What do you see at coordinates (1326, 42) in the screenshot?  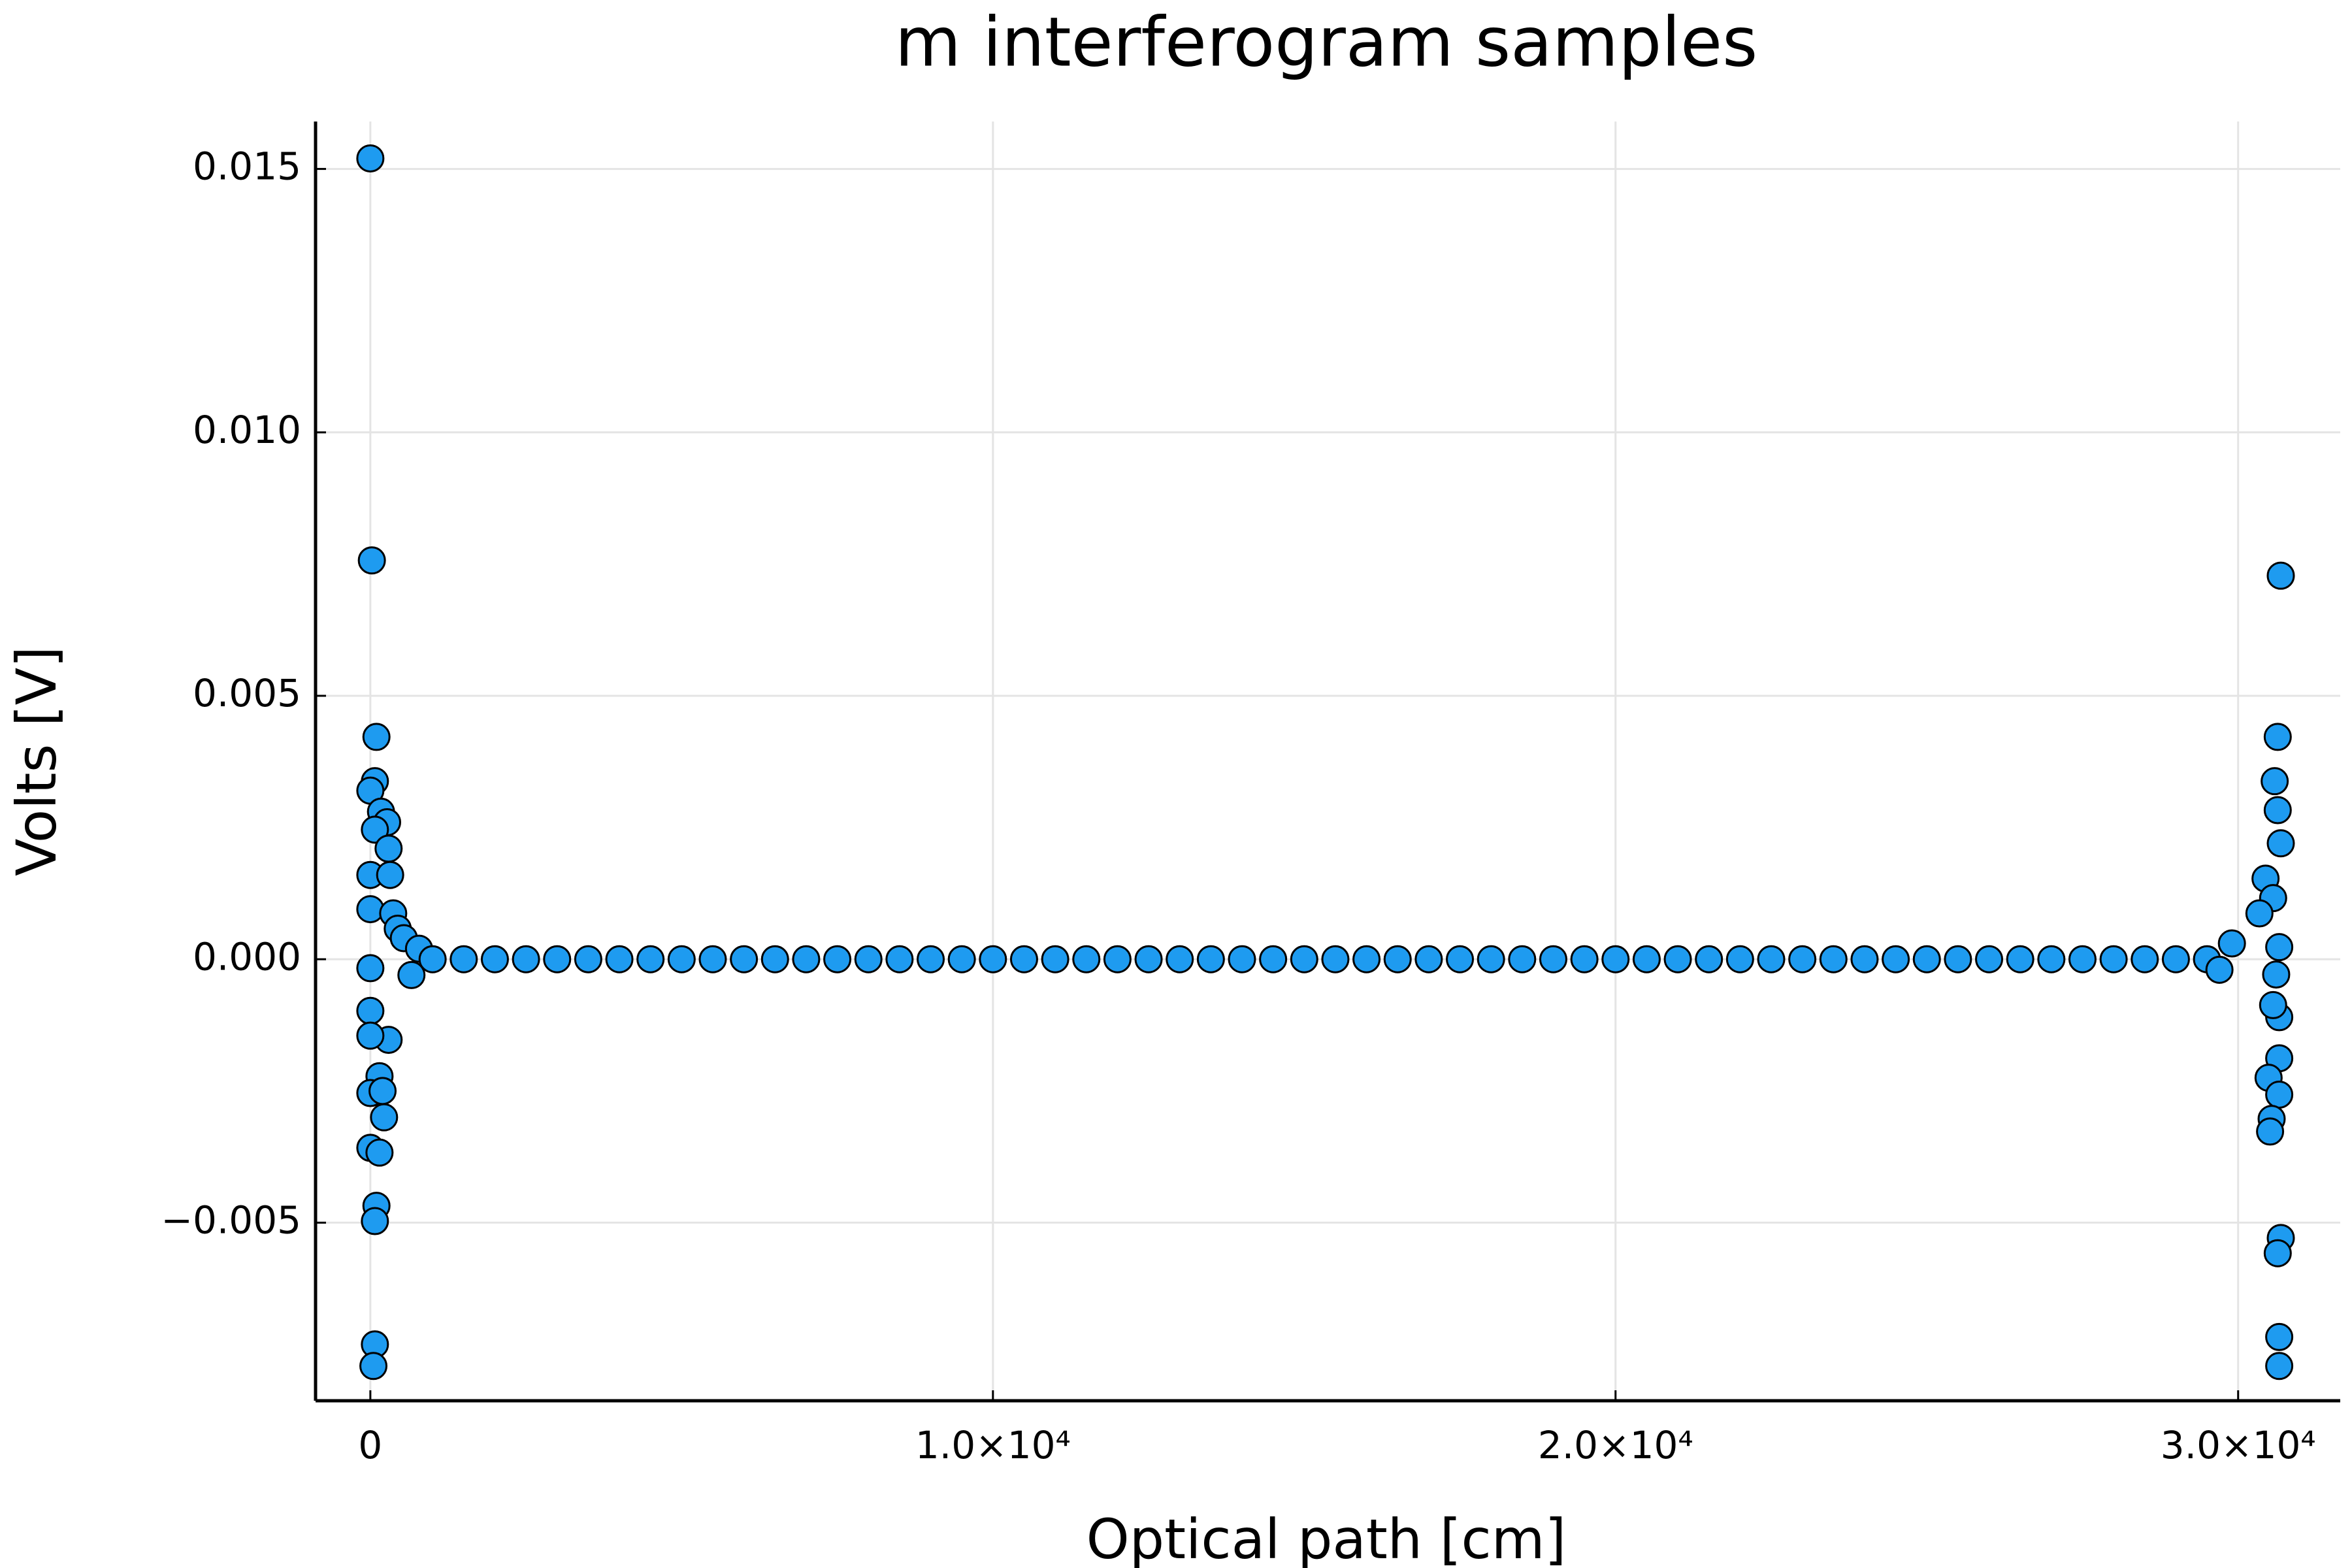 I see `chart-title: m interferogram samples` at bounding box center [1326, 42].